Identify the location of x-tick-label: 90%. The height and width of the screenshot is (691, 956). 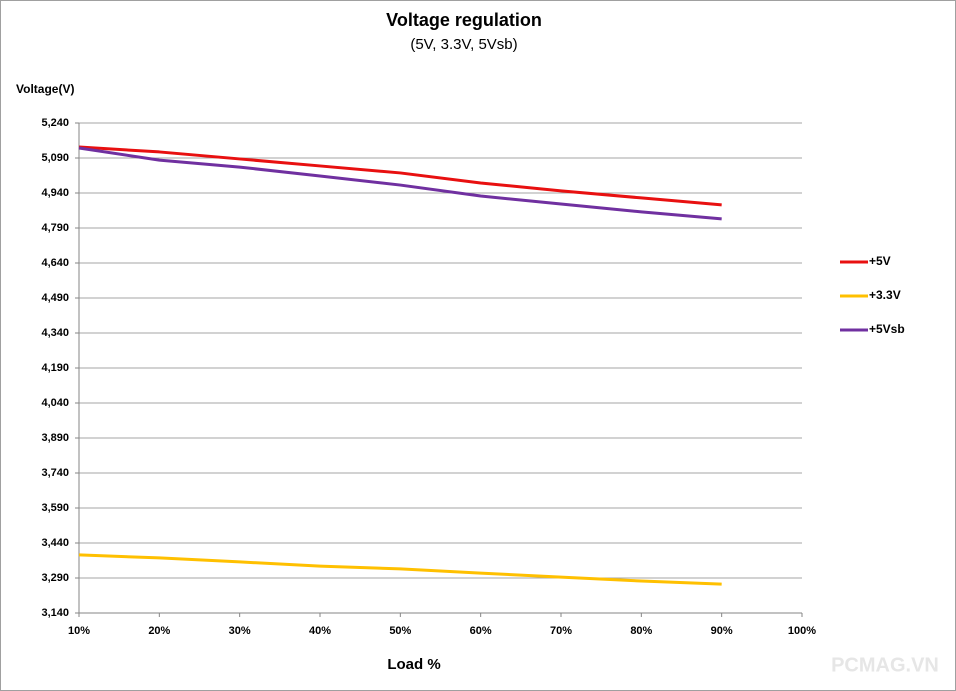
(722, 631).